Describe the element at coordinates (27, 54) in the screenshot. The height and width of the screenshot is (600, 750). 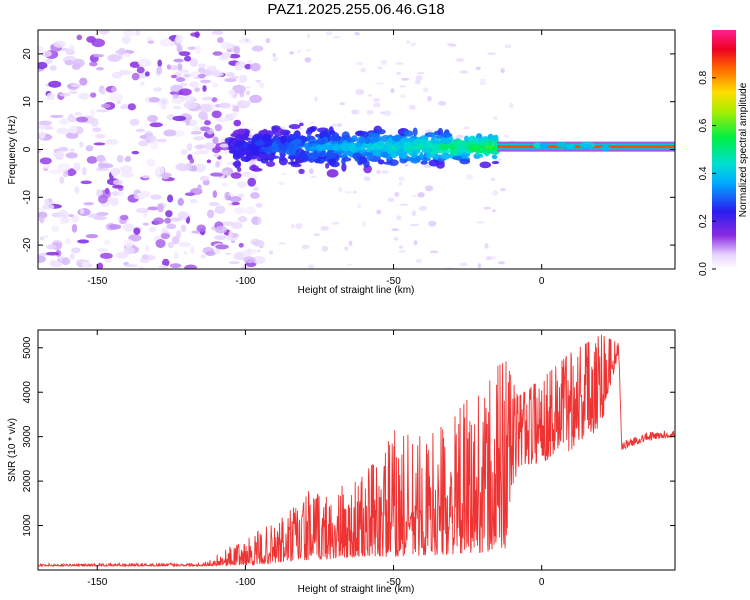
I see `y-tick-label: 20` at that location.